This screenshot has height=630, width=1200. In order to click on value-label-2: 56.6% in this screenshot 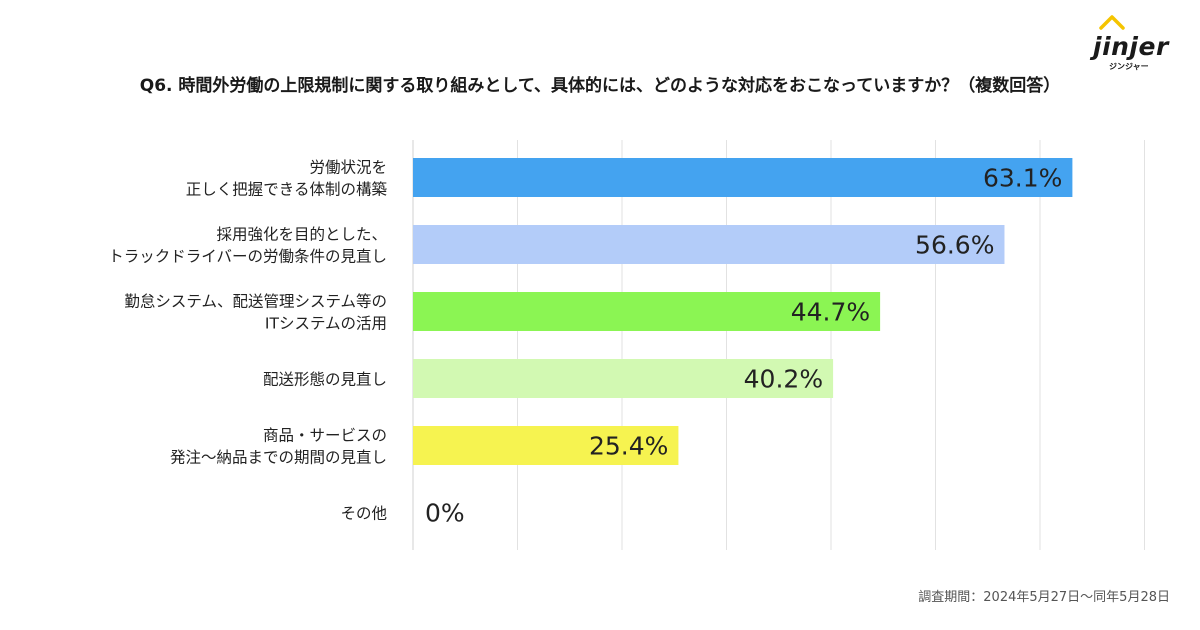, I will do `click(954, 245)`.